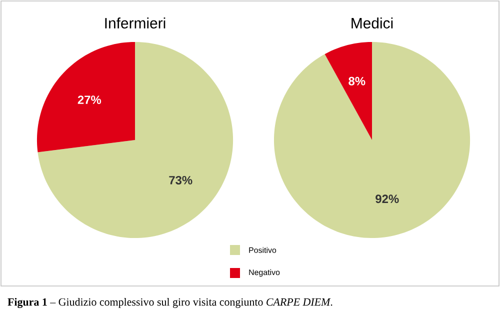 This screenshot has width=500, height=320. What do you see at coordinates (357, 81) in the screenshot?
I see `data-label: 8%` at bounding box center [357, 81].